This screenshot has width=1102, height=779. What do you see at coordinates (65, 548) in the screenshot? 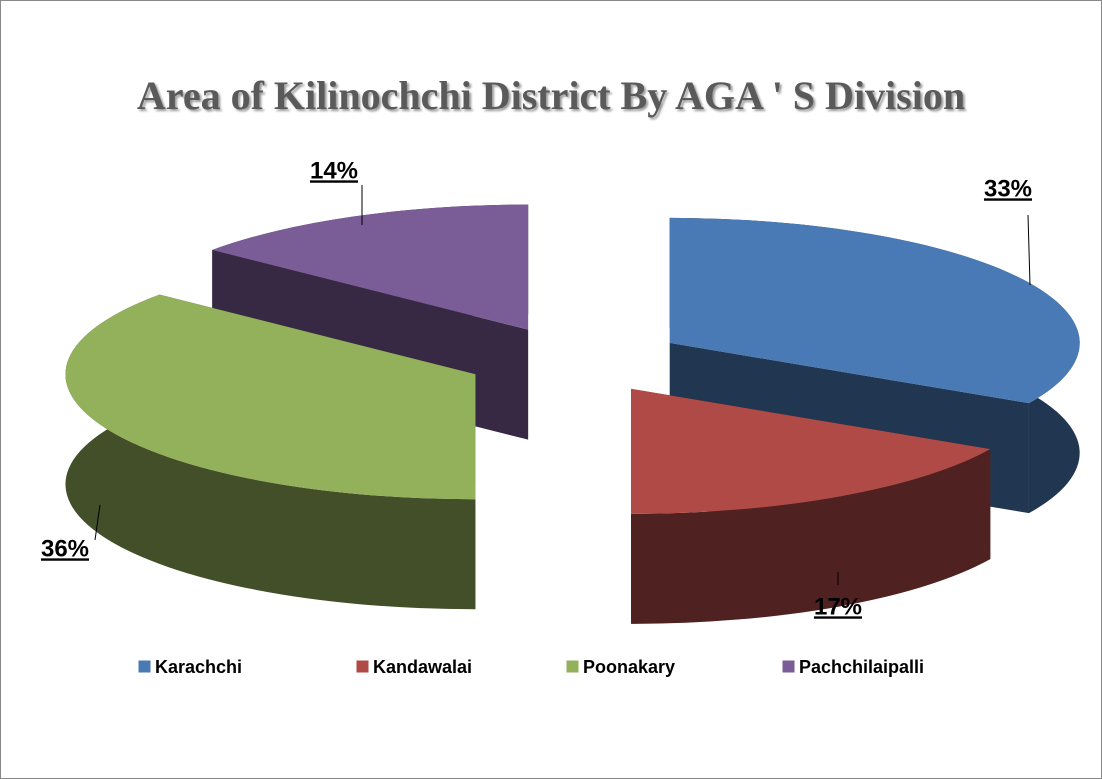
I see `data-label: 36%` at bounding box center [65, 548].